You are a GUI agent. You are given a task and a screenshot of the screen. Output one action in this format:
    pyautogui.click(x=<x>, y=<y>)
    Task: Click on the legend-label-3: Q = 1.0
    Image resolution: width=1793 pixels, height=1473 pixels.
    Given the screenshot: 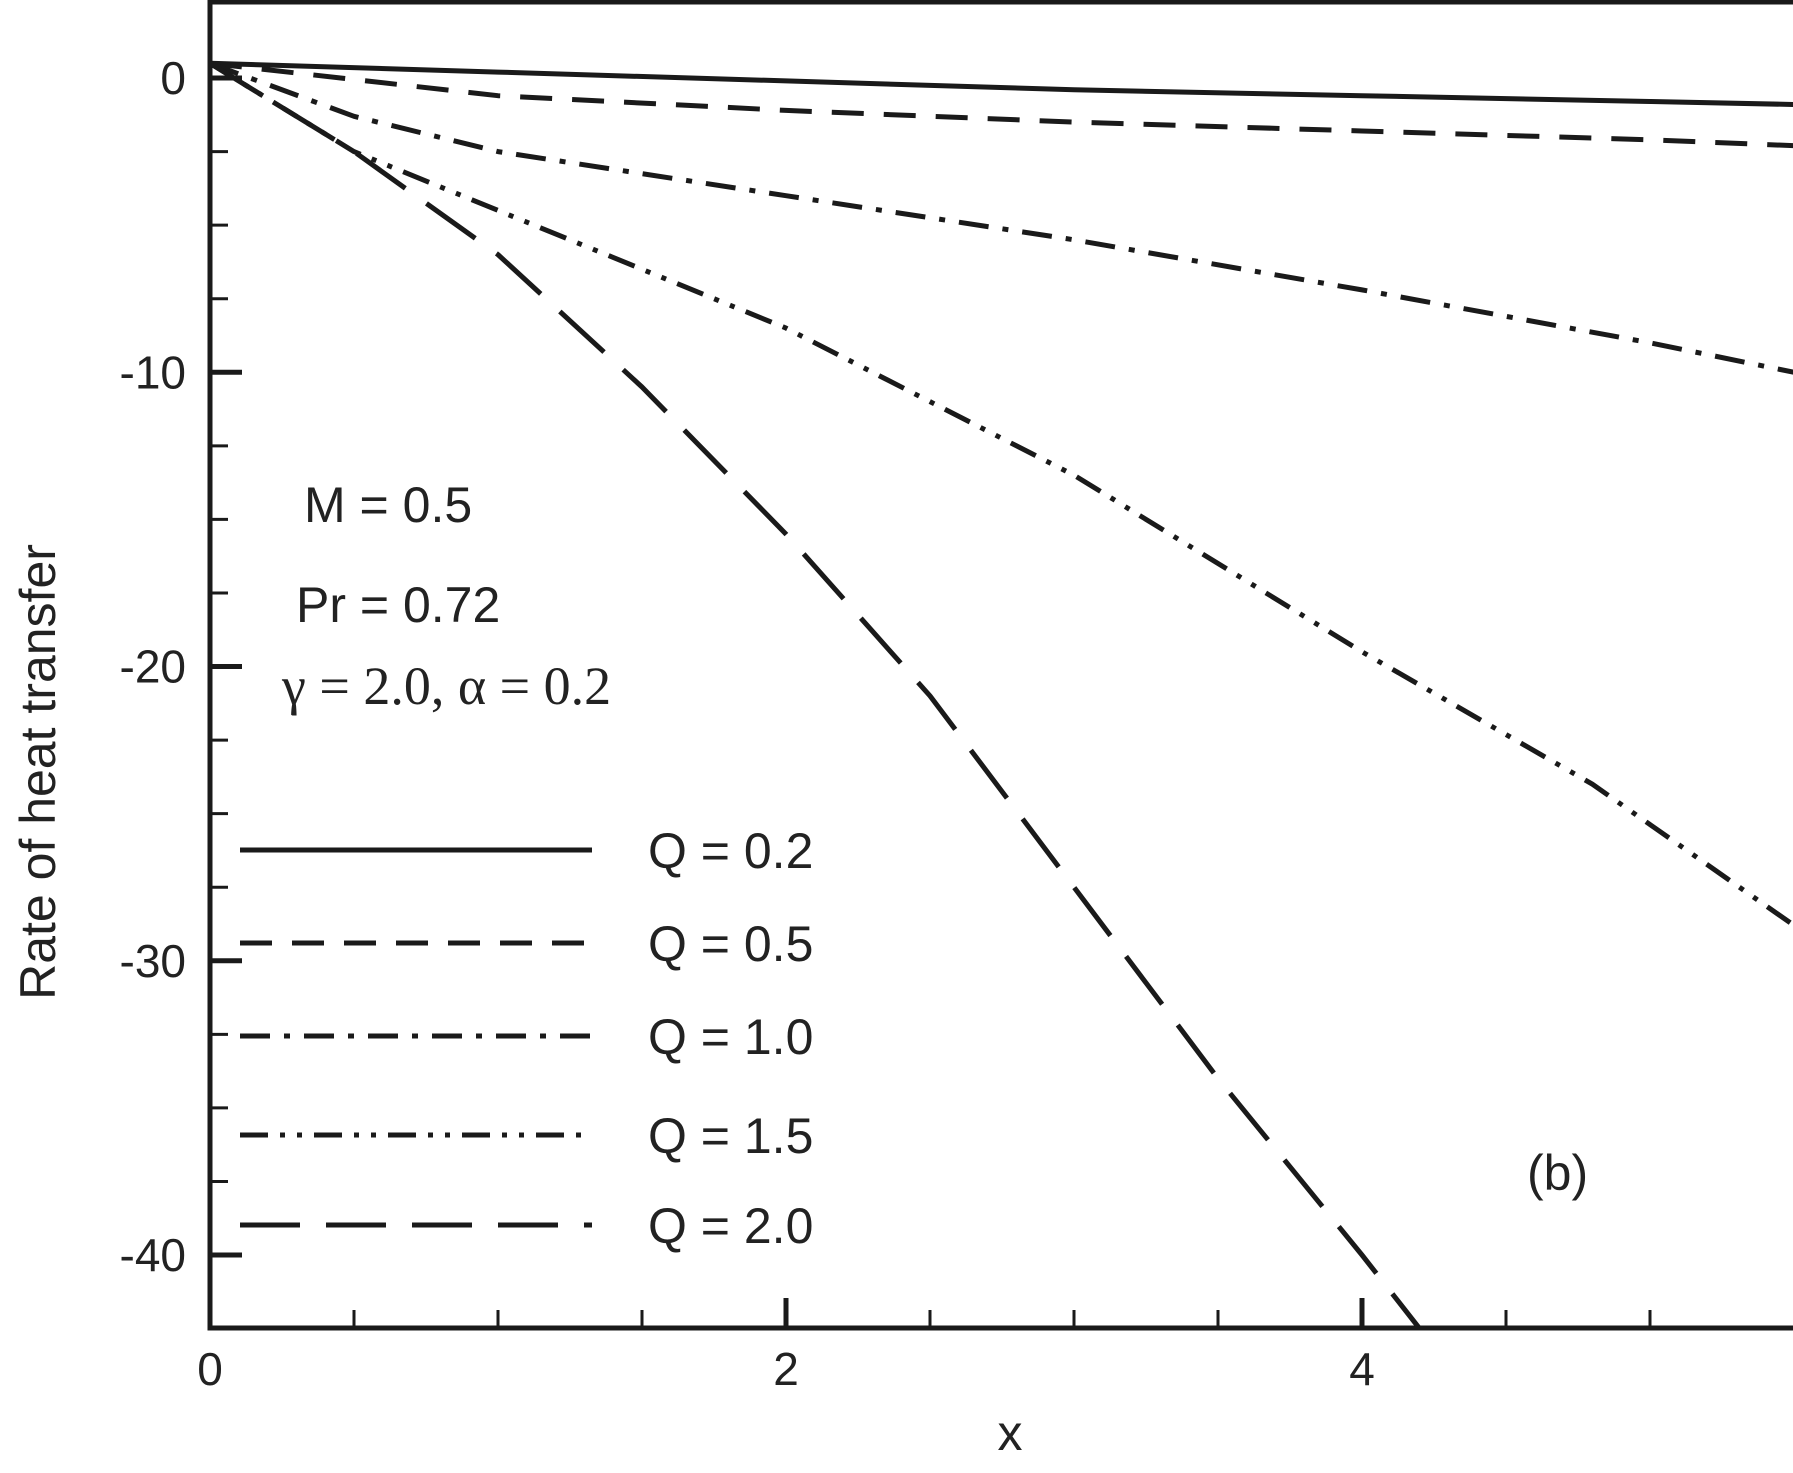 What is the action you would take?
    pyautogui.click(x=730, y=1037)
    